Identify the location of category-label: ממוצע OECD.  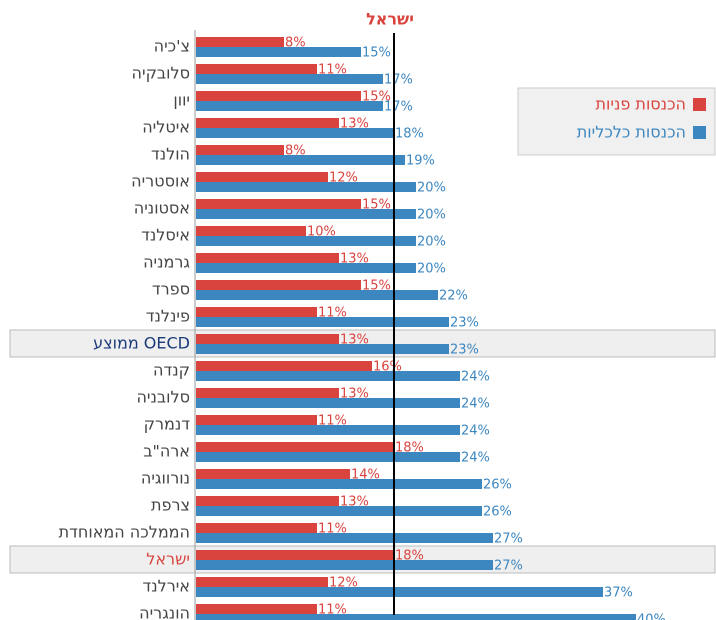
(141, 343).